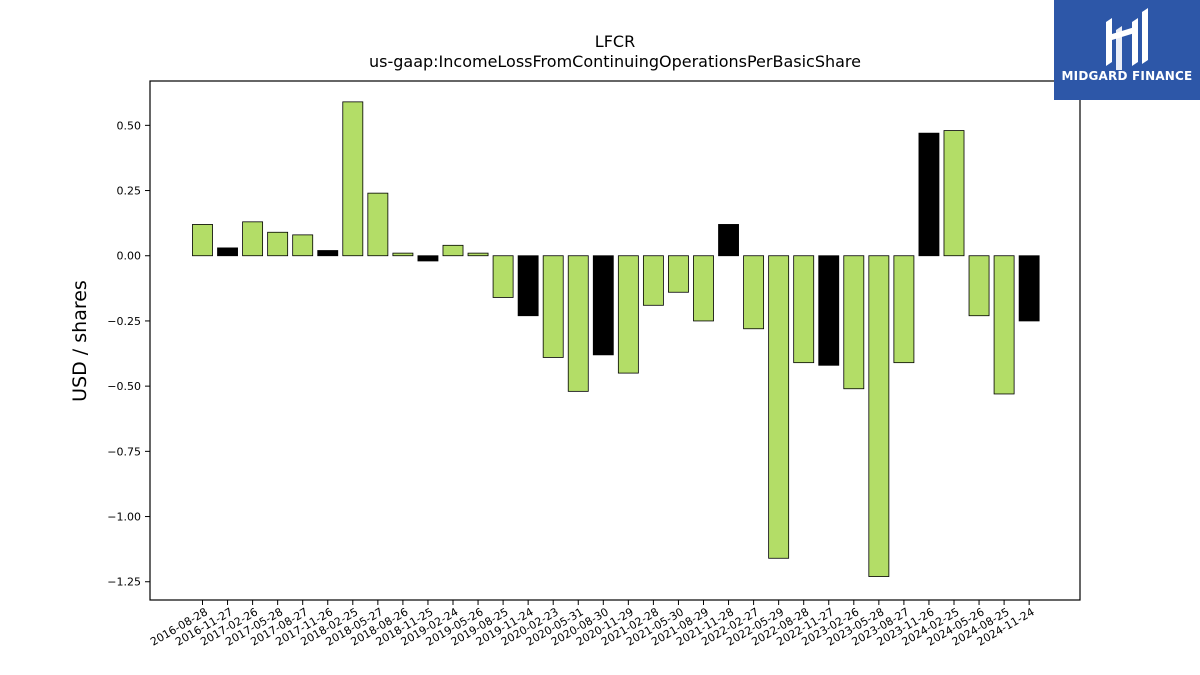  I want to click on midgard-logo-icon, so click(1127, 39).